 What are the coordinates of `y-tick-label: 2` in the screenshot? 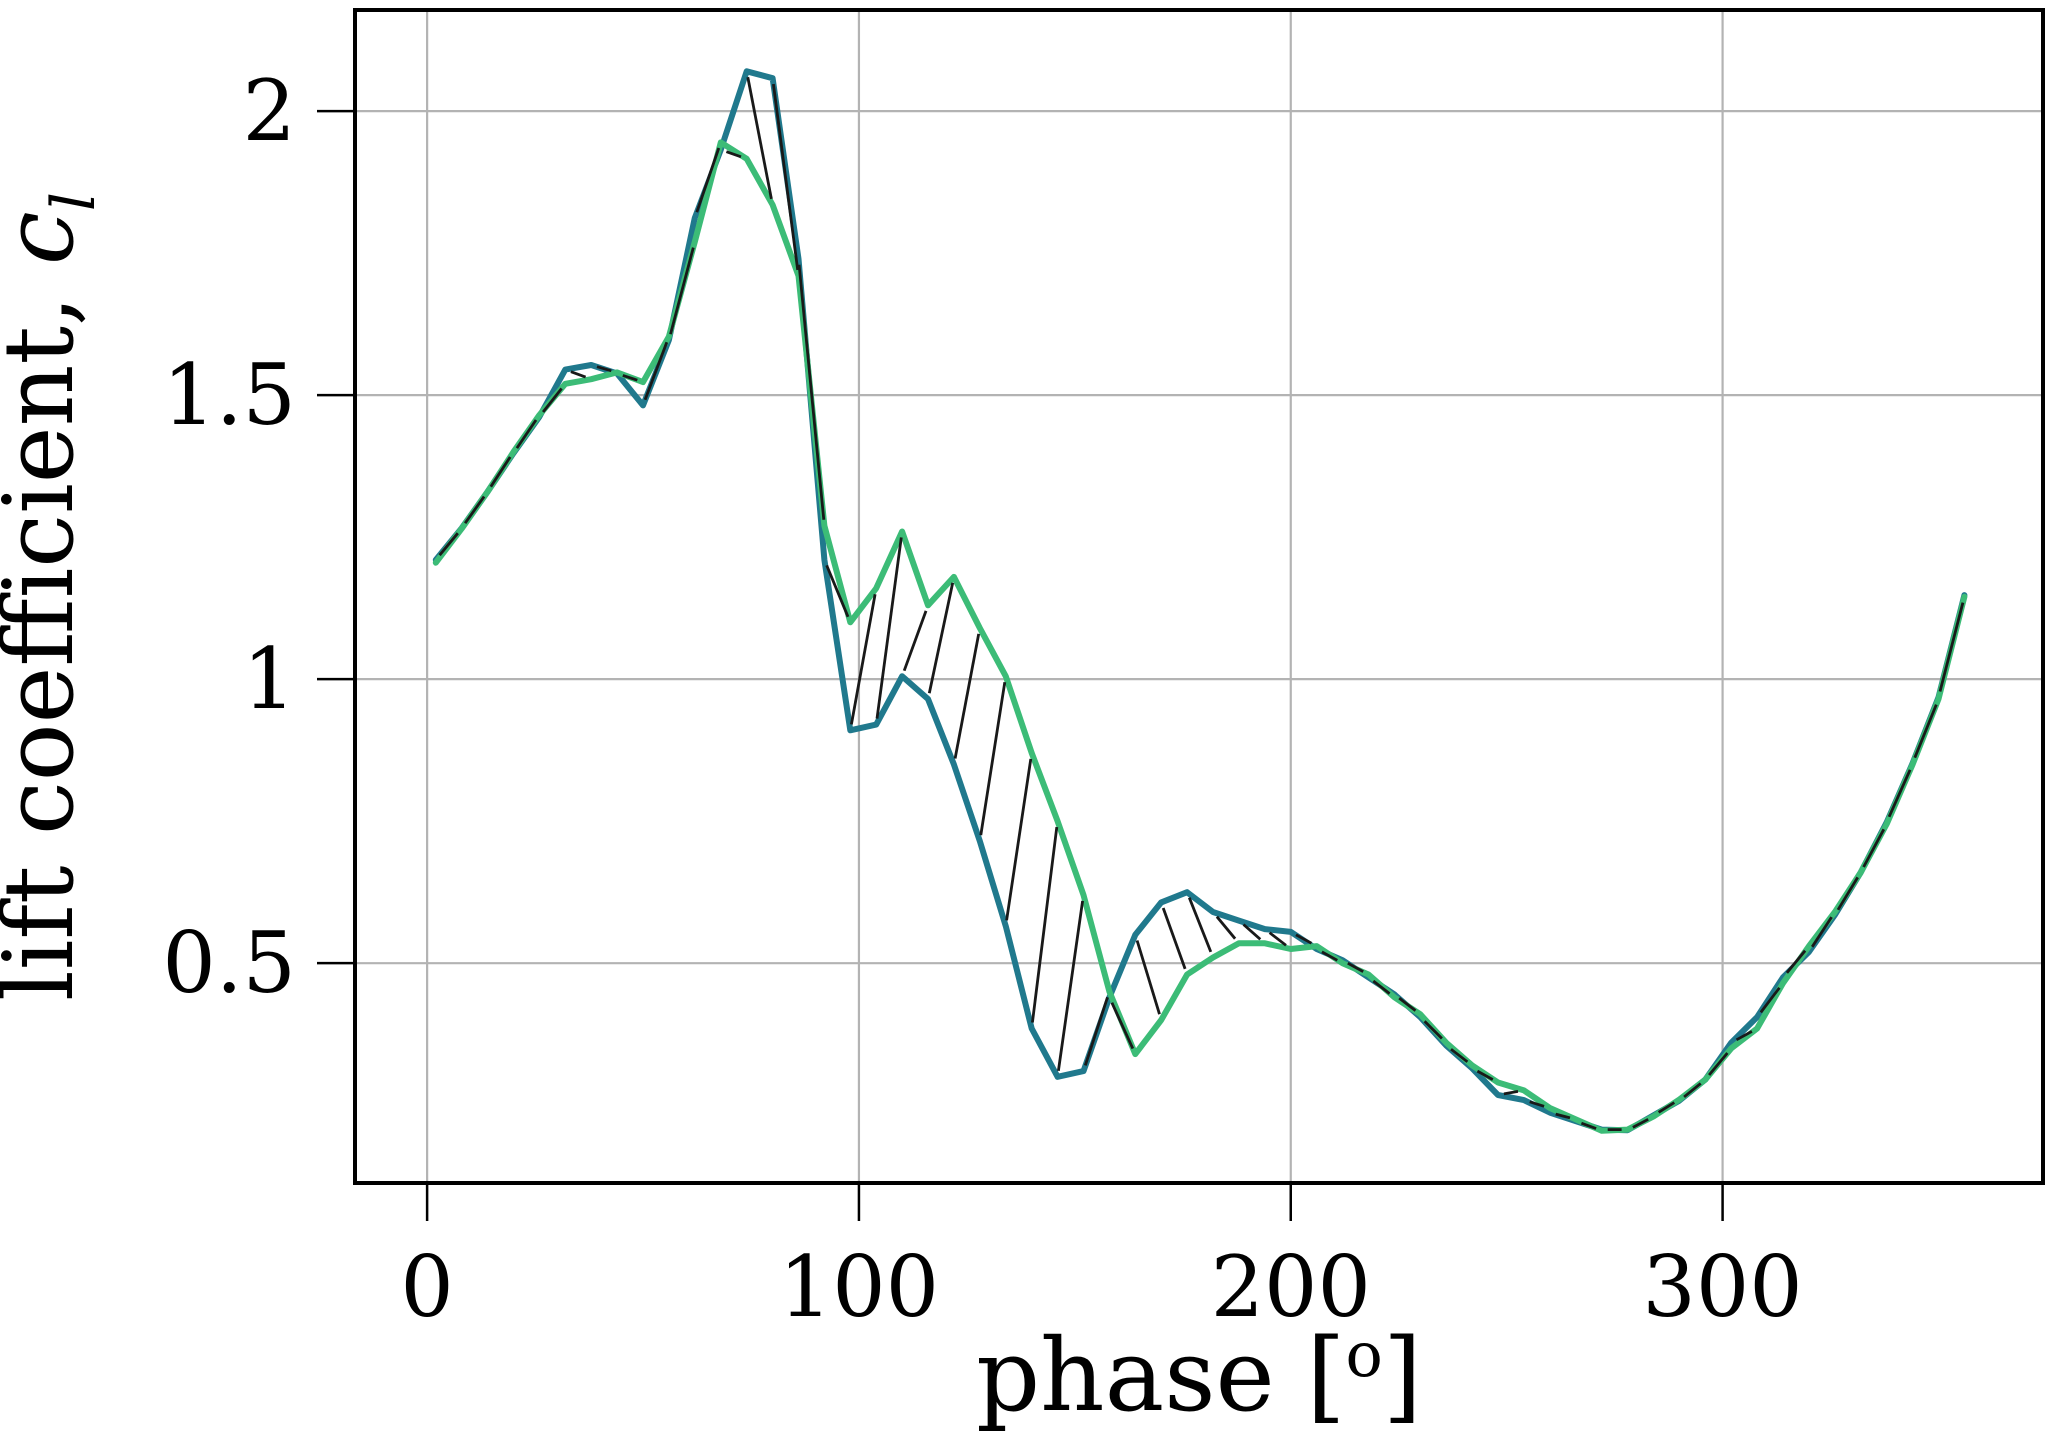 It's located at (269, 111).